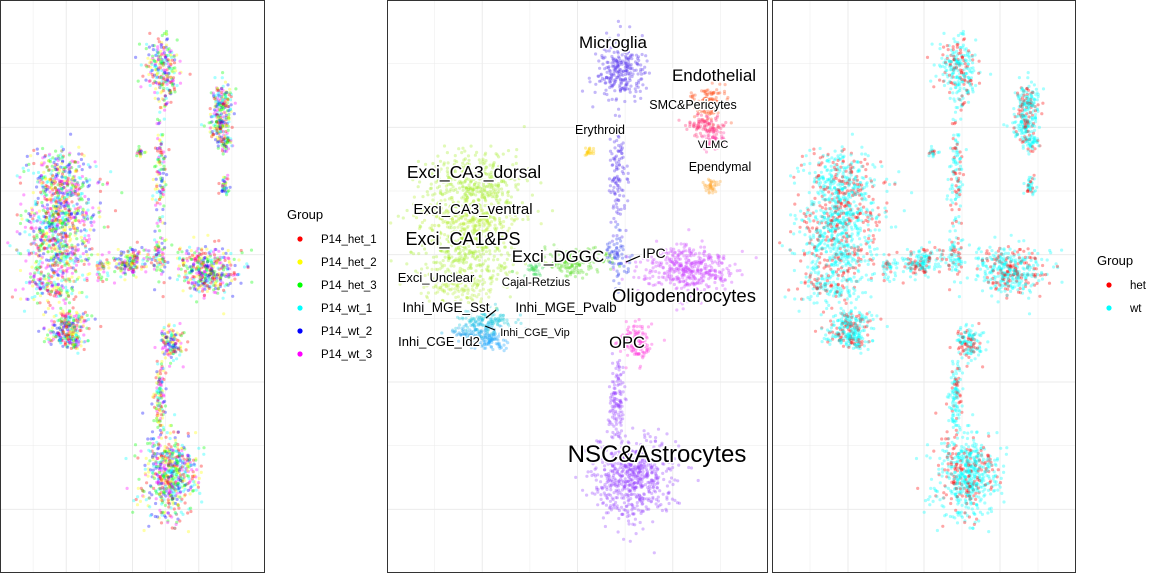 Image resolution: width=1152 pixels, height=576 pixels. Describe the element at coordinates (346, 332) in the screenshot. I see `legend-label: P14_wt_2` at that location.